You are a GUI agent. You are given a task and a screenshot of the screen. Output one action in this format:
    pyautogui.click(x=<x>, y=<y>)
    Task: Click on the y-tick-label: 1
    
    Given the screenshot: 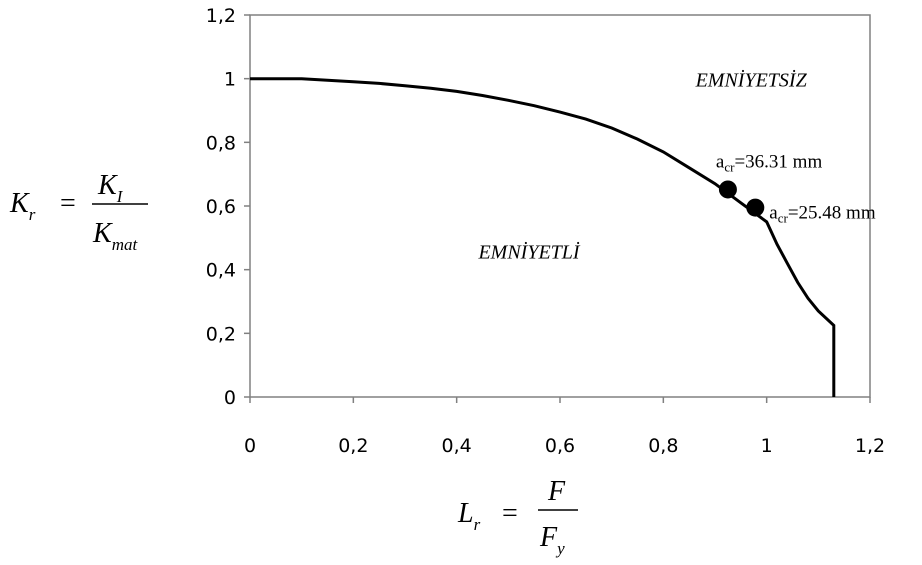 What is the action you would take?
    pyautogui.click(x=230, y=80)
    